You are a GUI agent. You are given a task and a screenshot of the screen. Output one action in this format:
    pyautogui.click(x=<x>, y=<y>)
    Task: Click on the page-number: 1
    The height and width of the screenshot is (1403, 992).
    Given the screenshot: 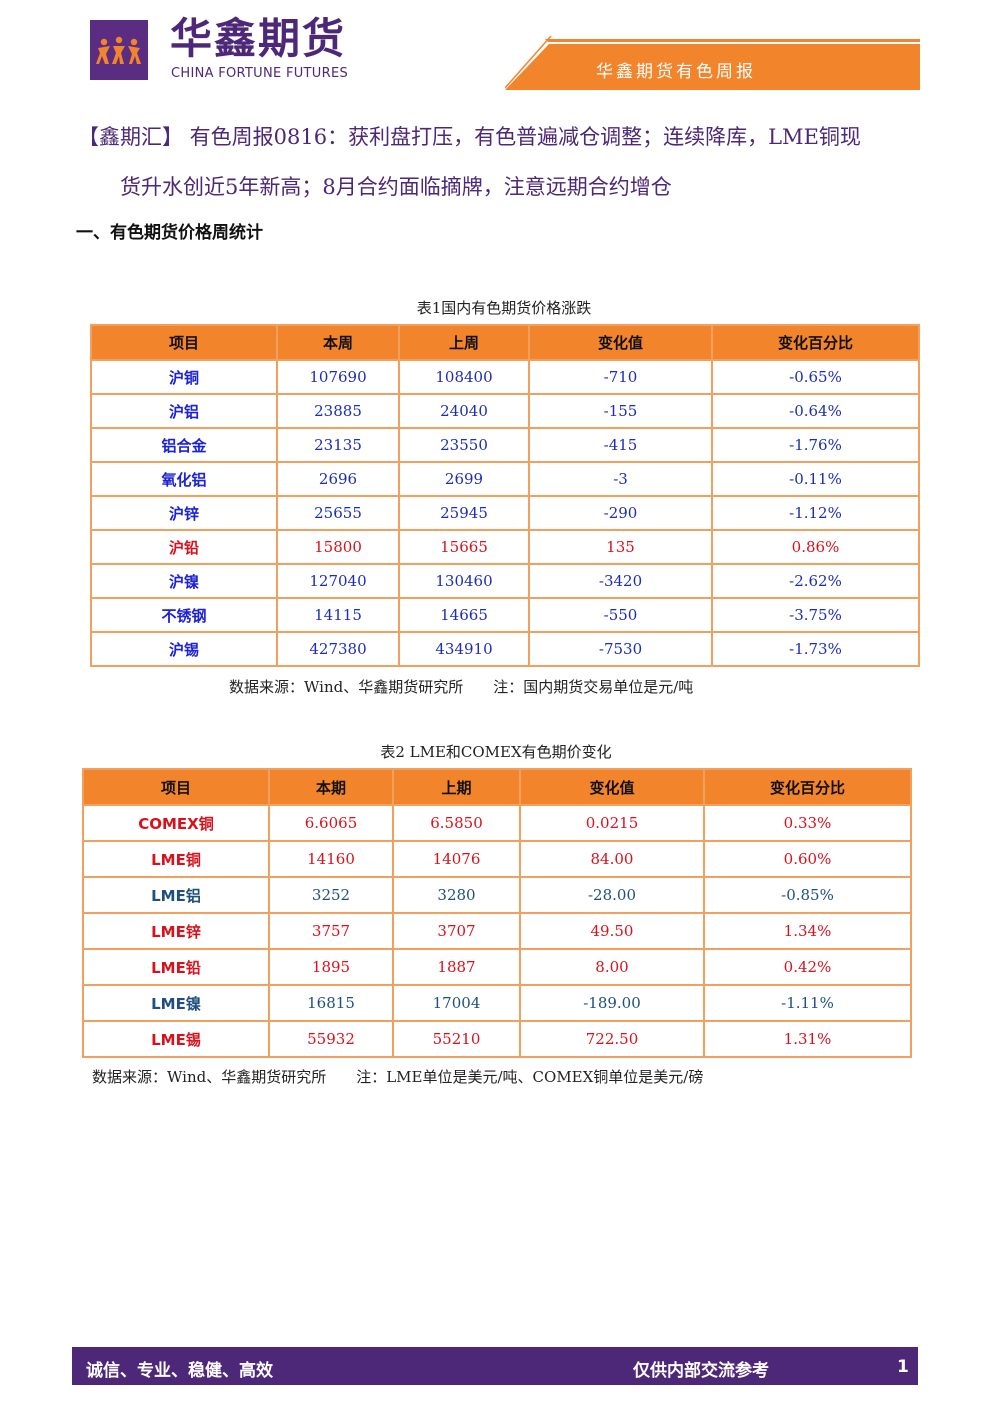 What is the action you would take?
    pyautogui.click(x=903, y=1367)
    